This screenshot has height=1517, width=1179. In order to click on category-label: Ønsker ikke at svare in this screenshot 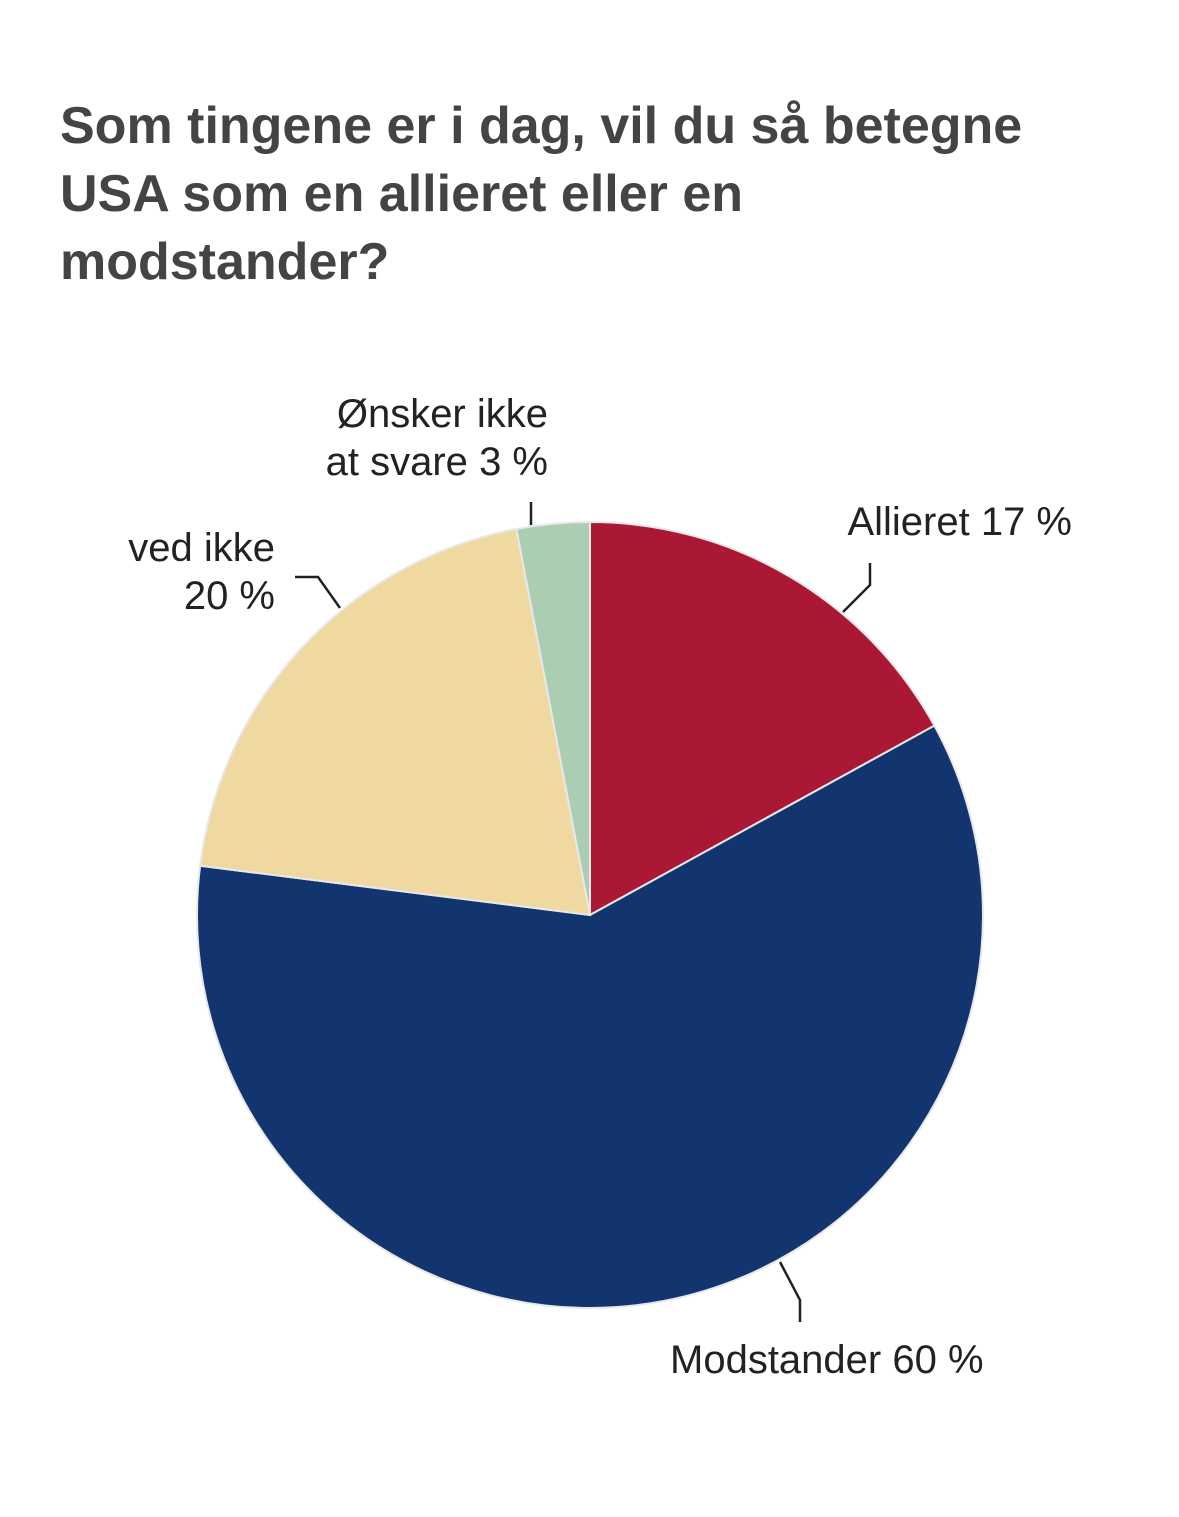, I will do `click(436, 438)`.